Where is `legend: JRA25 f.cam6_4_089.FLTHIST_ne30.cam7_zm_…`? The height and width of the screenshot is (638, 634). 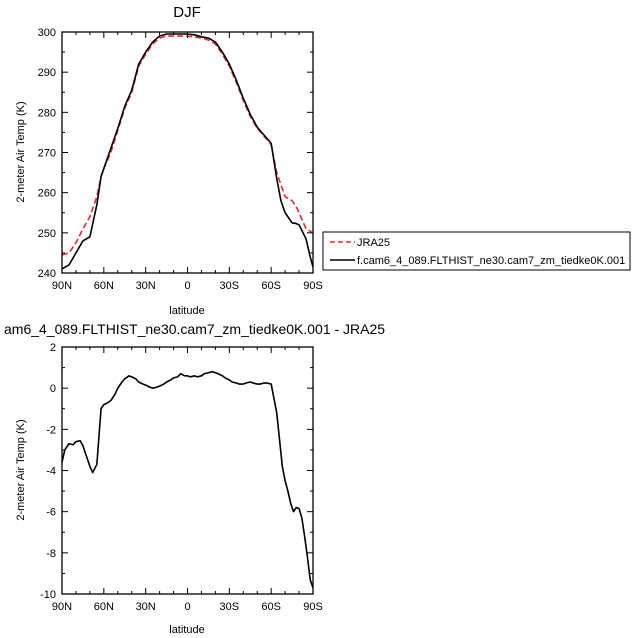 legend: JRA25 f.cam6_4_089.FLTHIST_ne30.cam7_zm_… is located at coordinates (476, 251).